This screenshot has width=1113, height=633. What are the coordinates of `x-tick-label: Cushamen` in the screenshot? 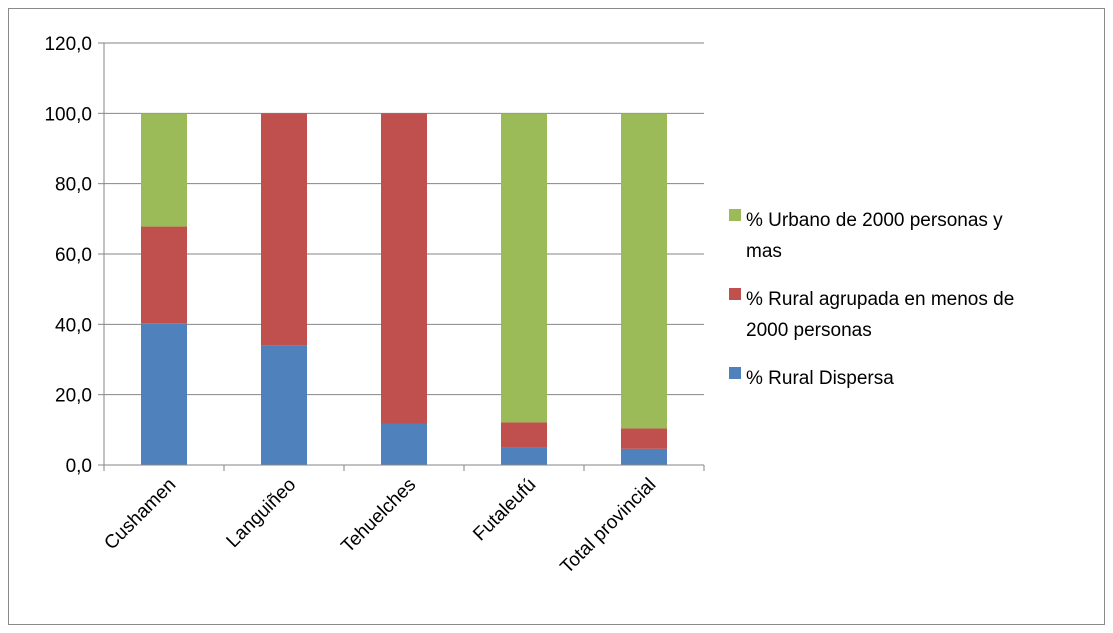 It's located at (140, 514).